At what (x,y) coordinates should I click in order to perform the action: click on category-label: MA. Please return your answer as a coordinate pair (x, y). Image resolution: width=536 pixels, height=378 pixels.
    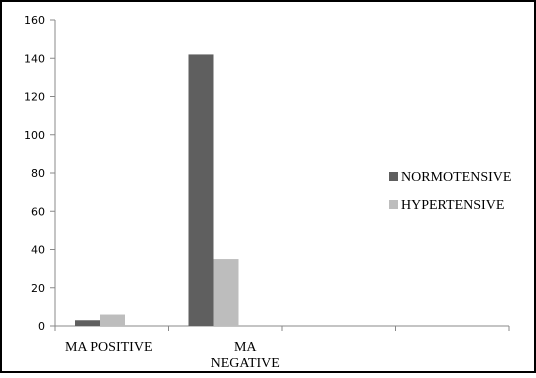
    Looking at the image, I should click on (245, 347).